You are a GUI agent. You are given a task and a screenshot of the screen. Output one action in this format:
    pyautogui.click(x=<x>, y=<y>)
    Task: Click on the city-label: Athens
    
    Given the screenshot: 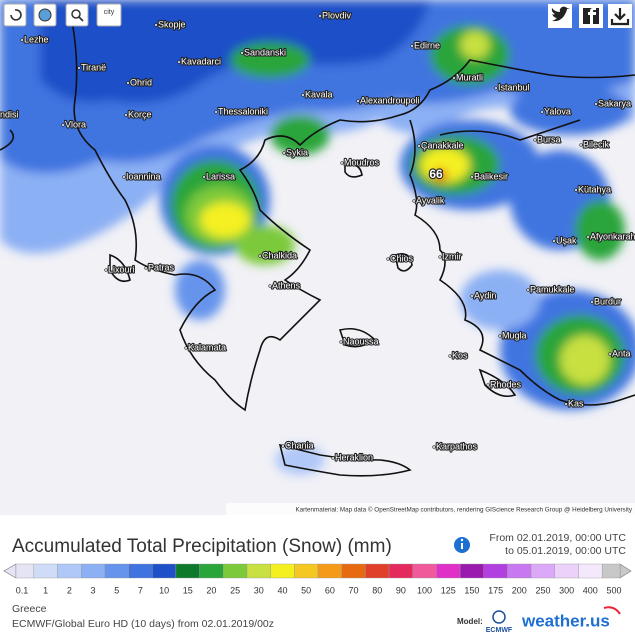 What is the action you would take?
    pyautogui.click(x=286, y=285)
    